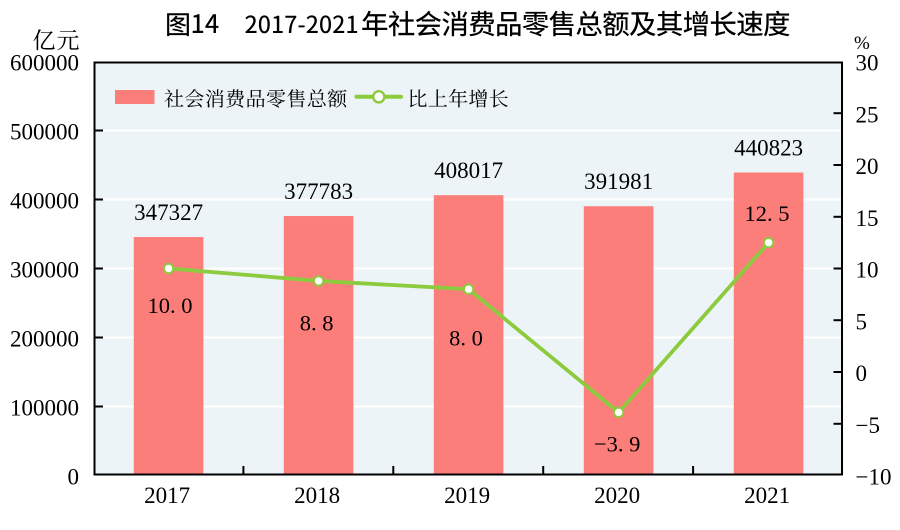  I want to click on svg-text: −5, so click(868, 425).